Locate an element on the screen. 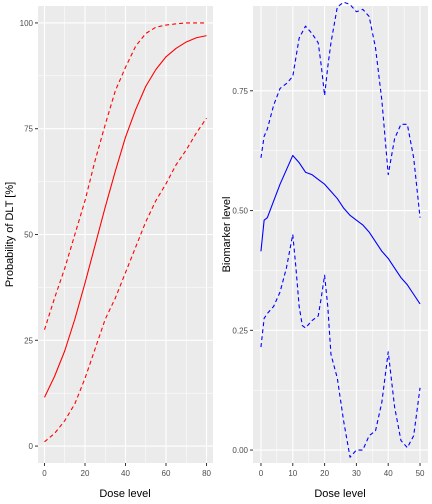  dlt-x-tick-label: 60 is located at coordinates (166, 473).